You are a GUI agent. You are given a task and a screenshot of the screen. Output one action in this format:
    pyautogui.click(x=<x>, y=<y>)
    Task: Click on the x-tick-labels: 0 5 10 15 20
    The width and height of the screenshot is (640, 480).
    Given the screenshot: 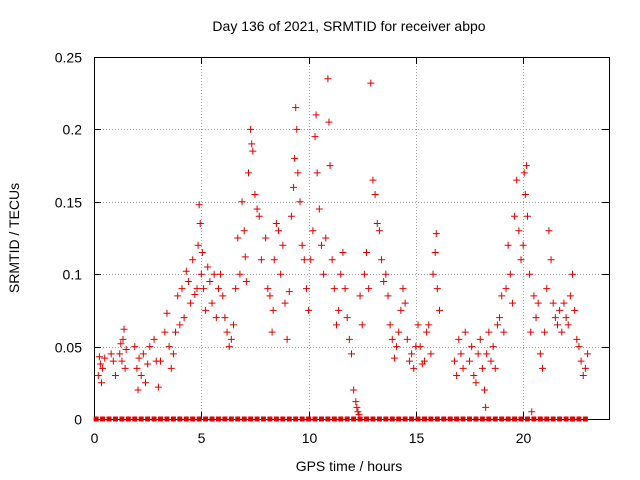 What is the action you would take?
    pyautogui.click(x=311, y=438)
    